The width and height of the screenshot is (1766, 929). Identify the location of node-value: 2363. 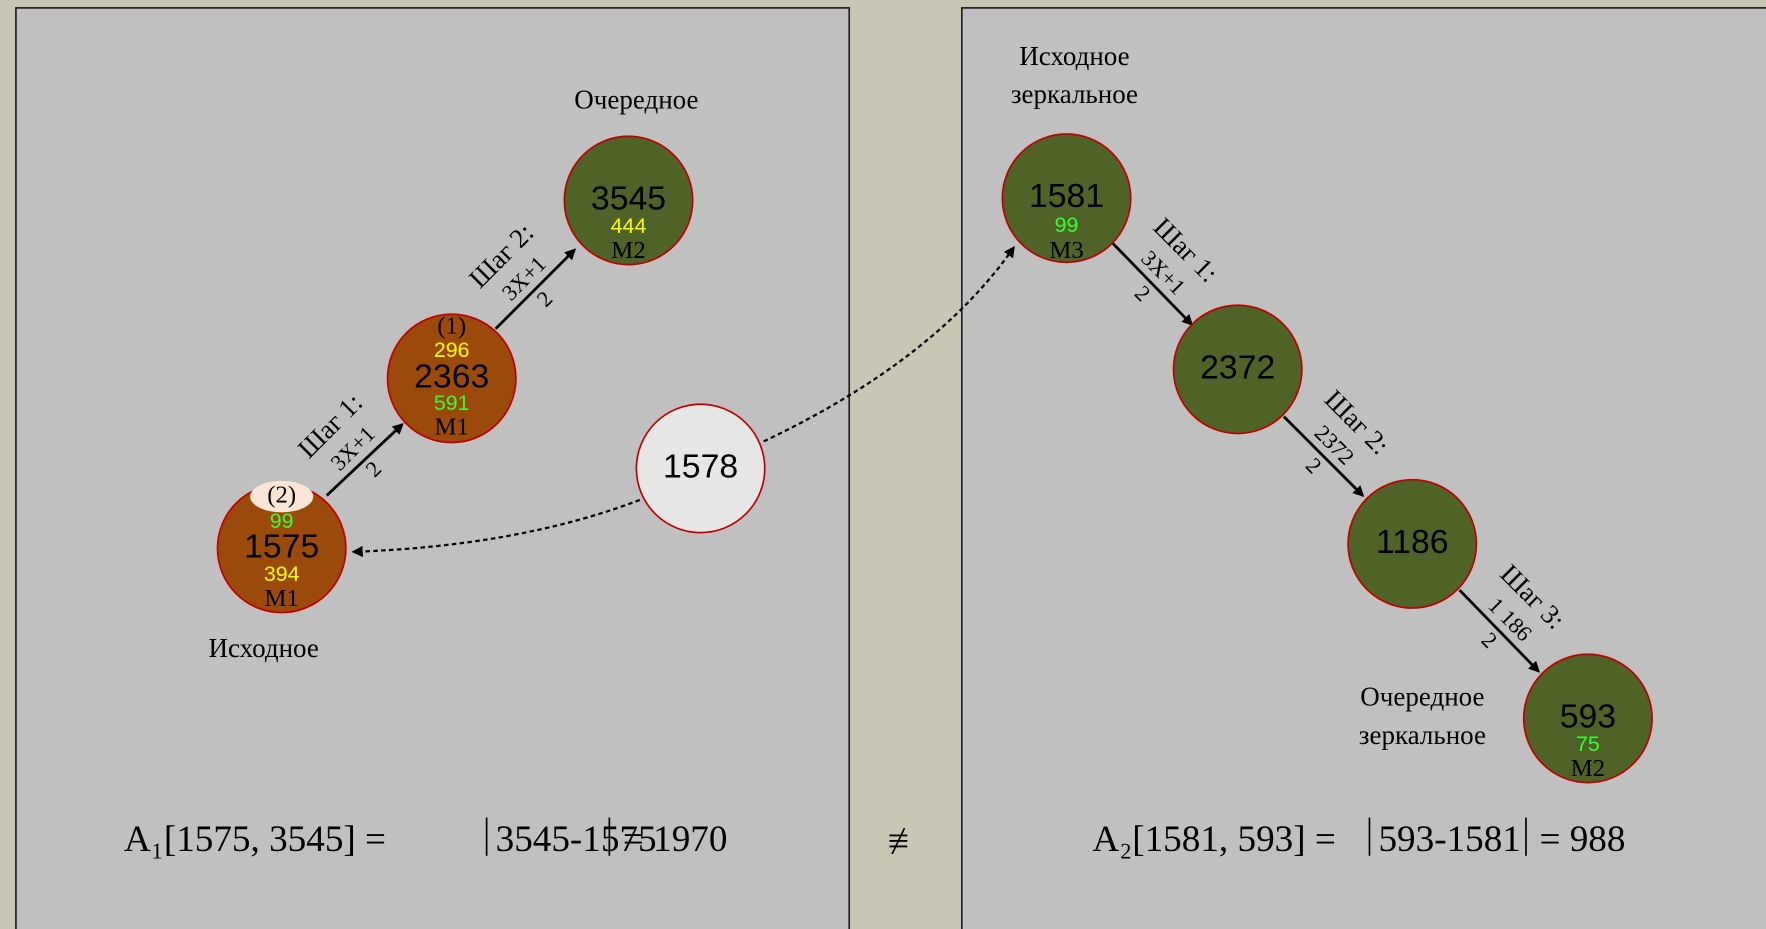
(451, 376).